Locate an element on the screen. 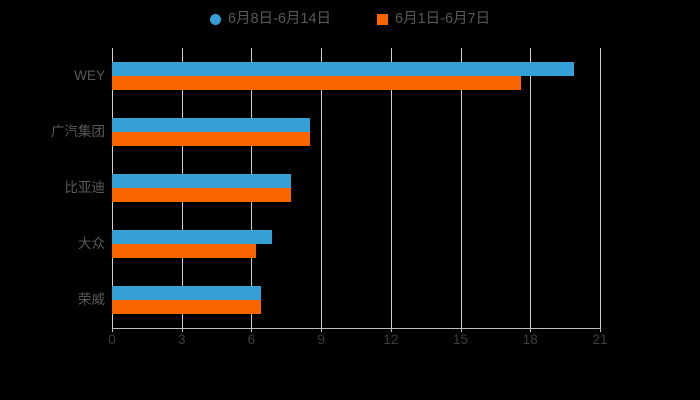  x-axis-tick-labels: 0 3 6 9 12 15 18 21 is located at coordinates (350, 343).